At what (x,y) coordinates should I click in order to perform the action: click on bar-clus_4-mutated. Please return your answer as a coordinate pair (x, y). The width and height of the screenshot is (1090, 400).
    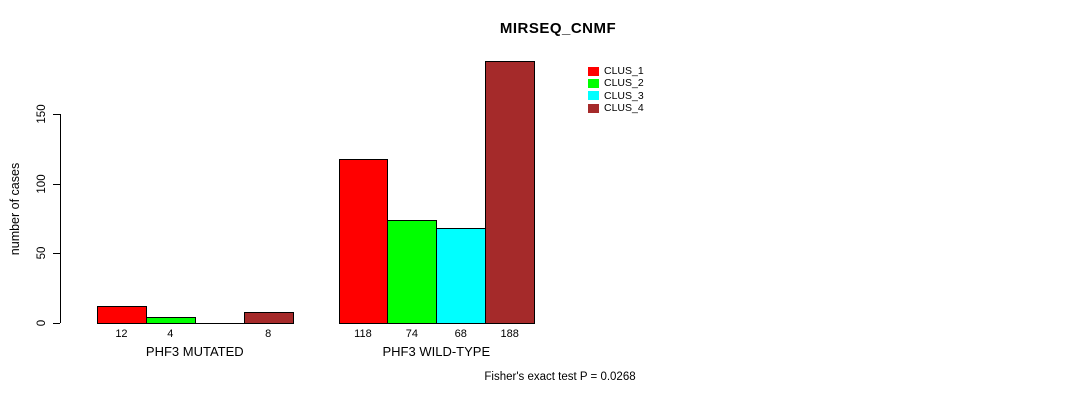
    Looking at the image, I should click on (268, 317).